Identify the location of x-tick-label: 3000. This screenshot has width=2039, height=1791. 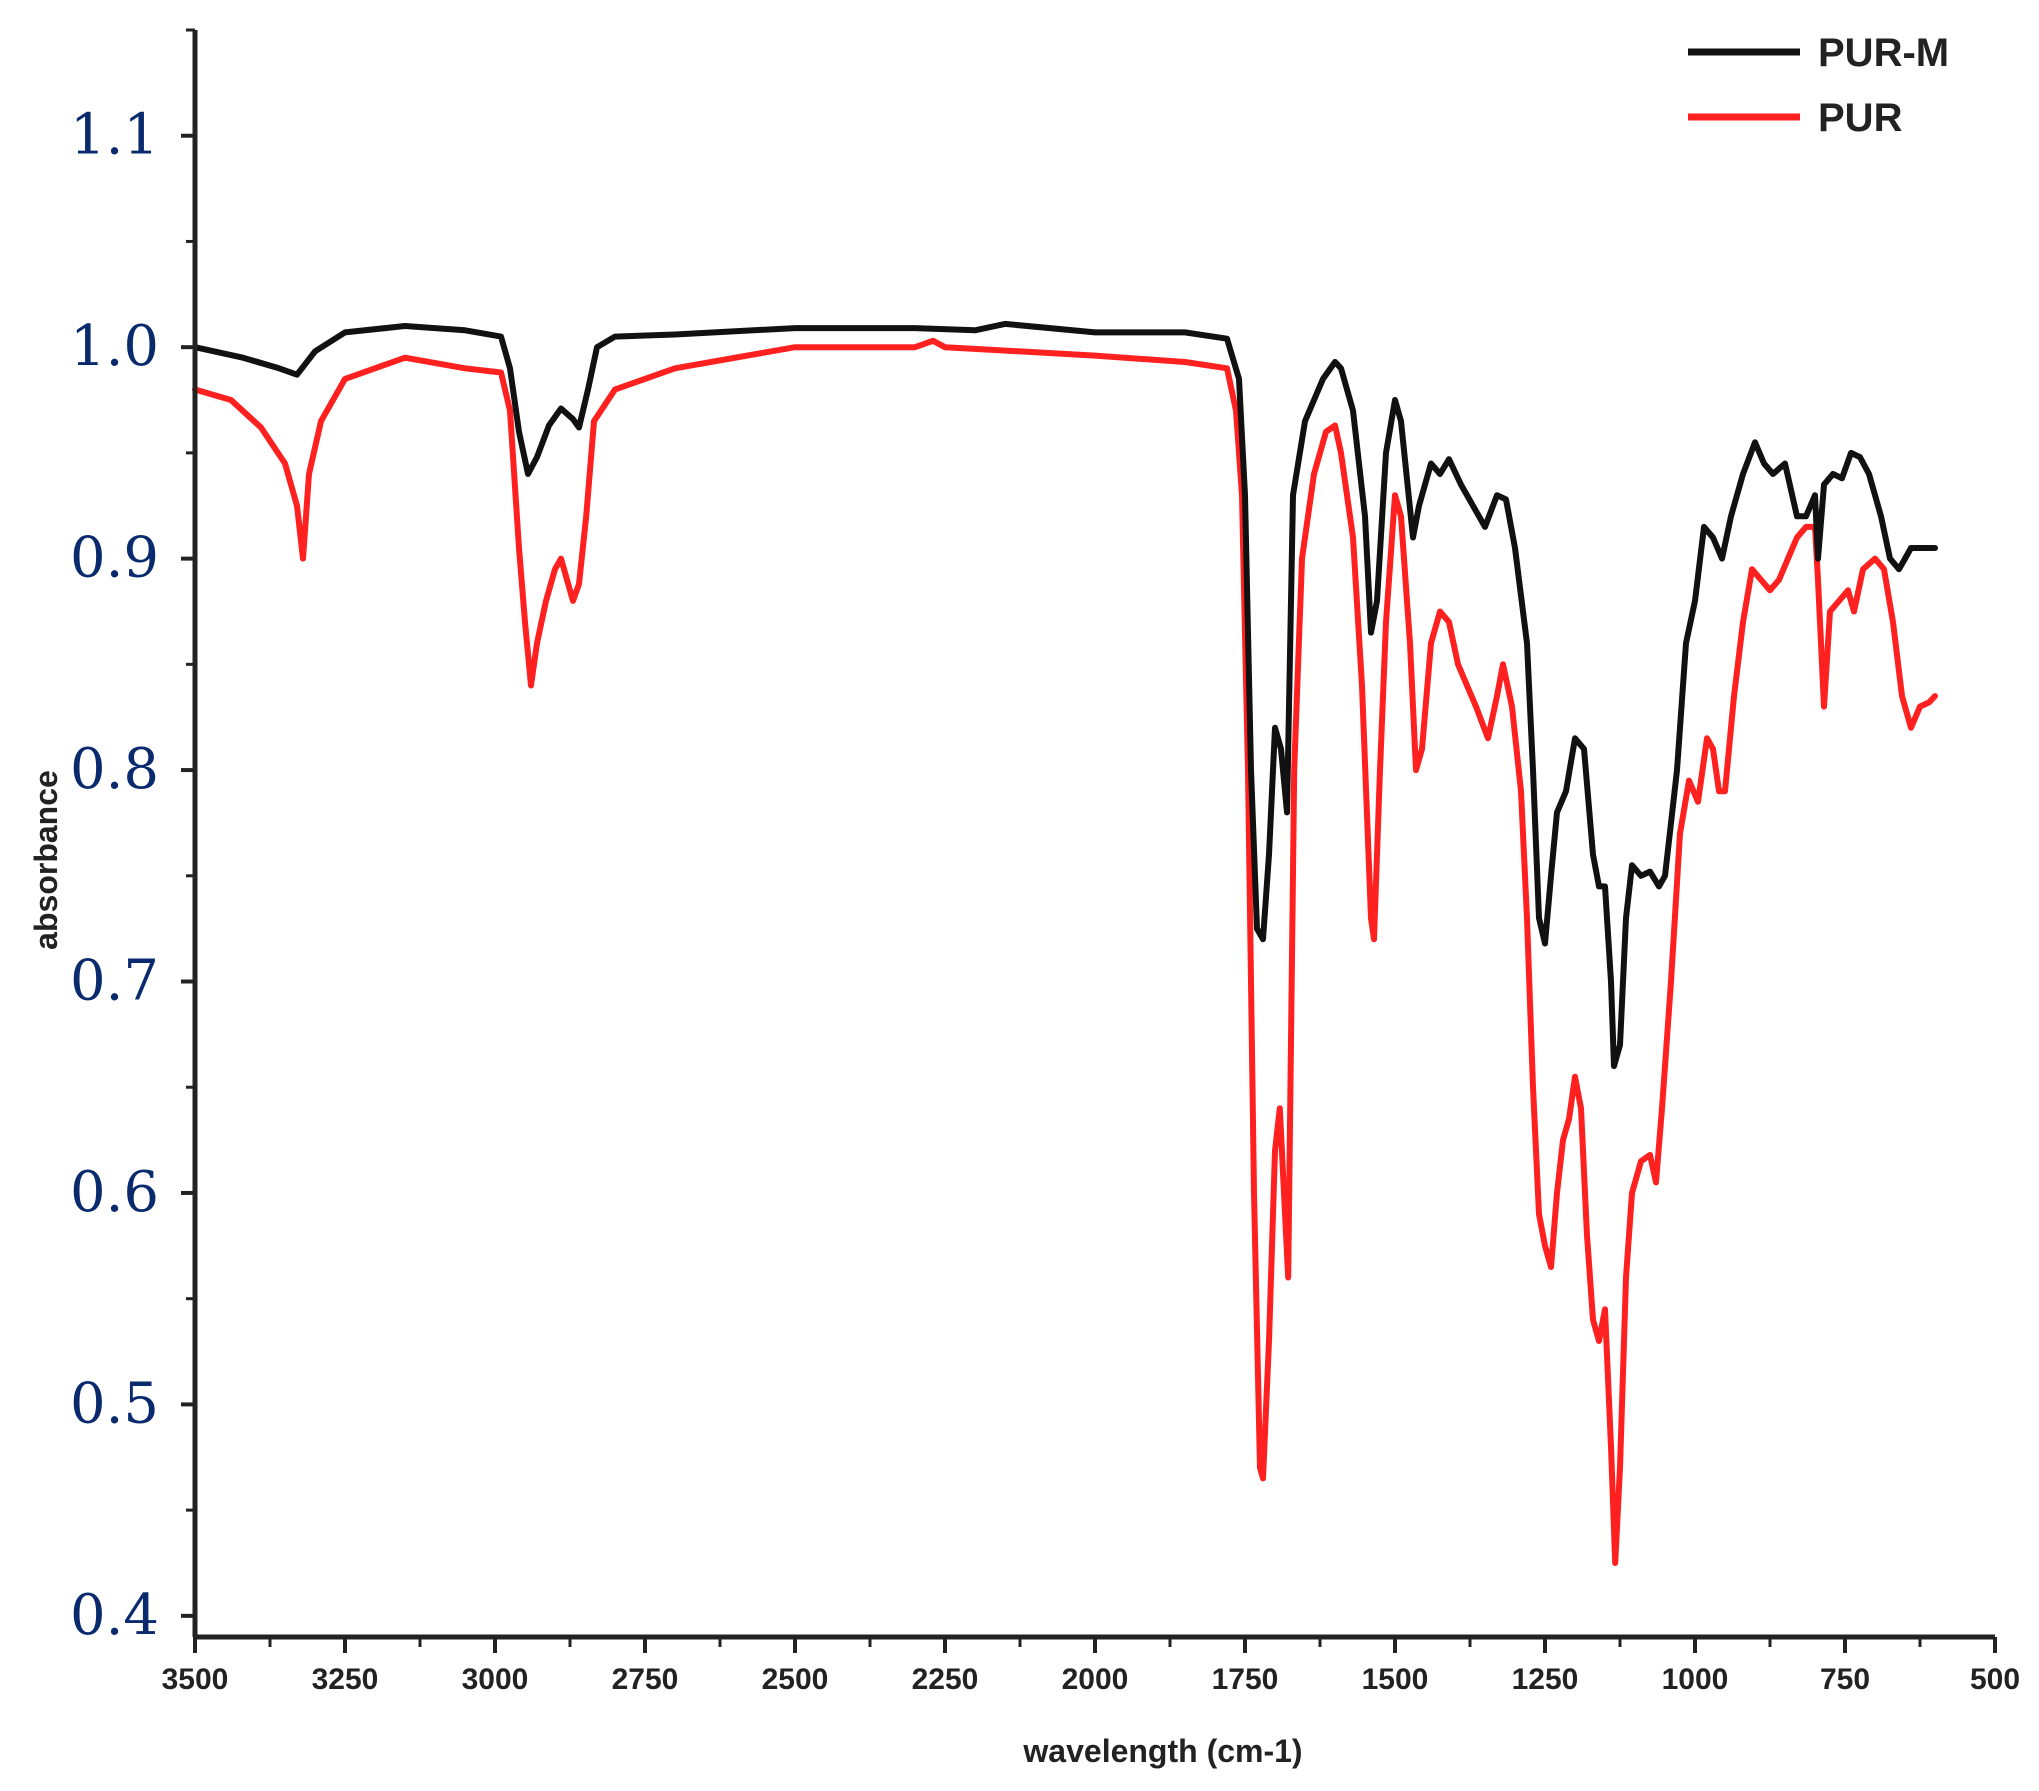
(495, 1679).